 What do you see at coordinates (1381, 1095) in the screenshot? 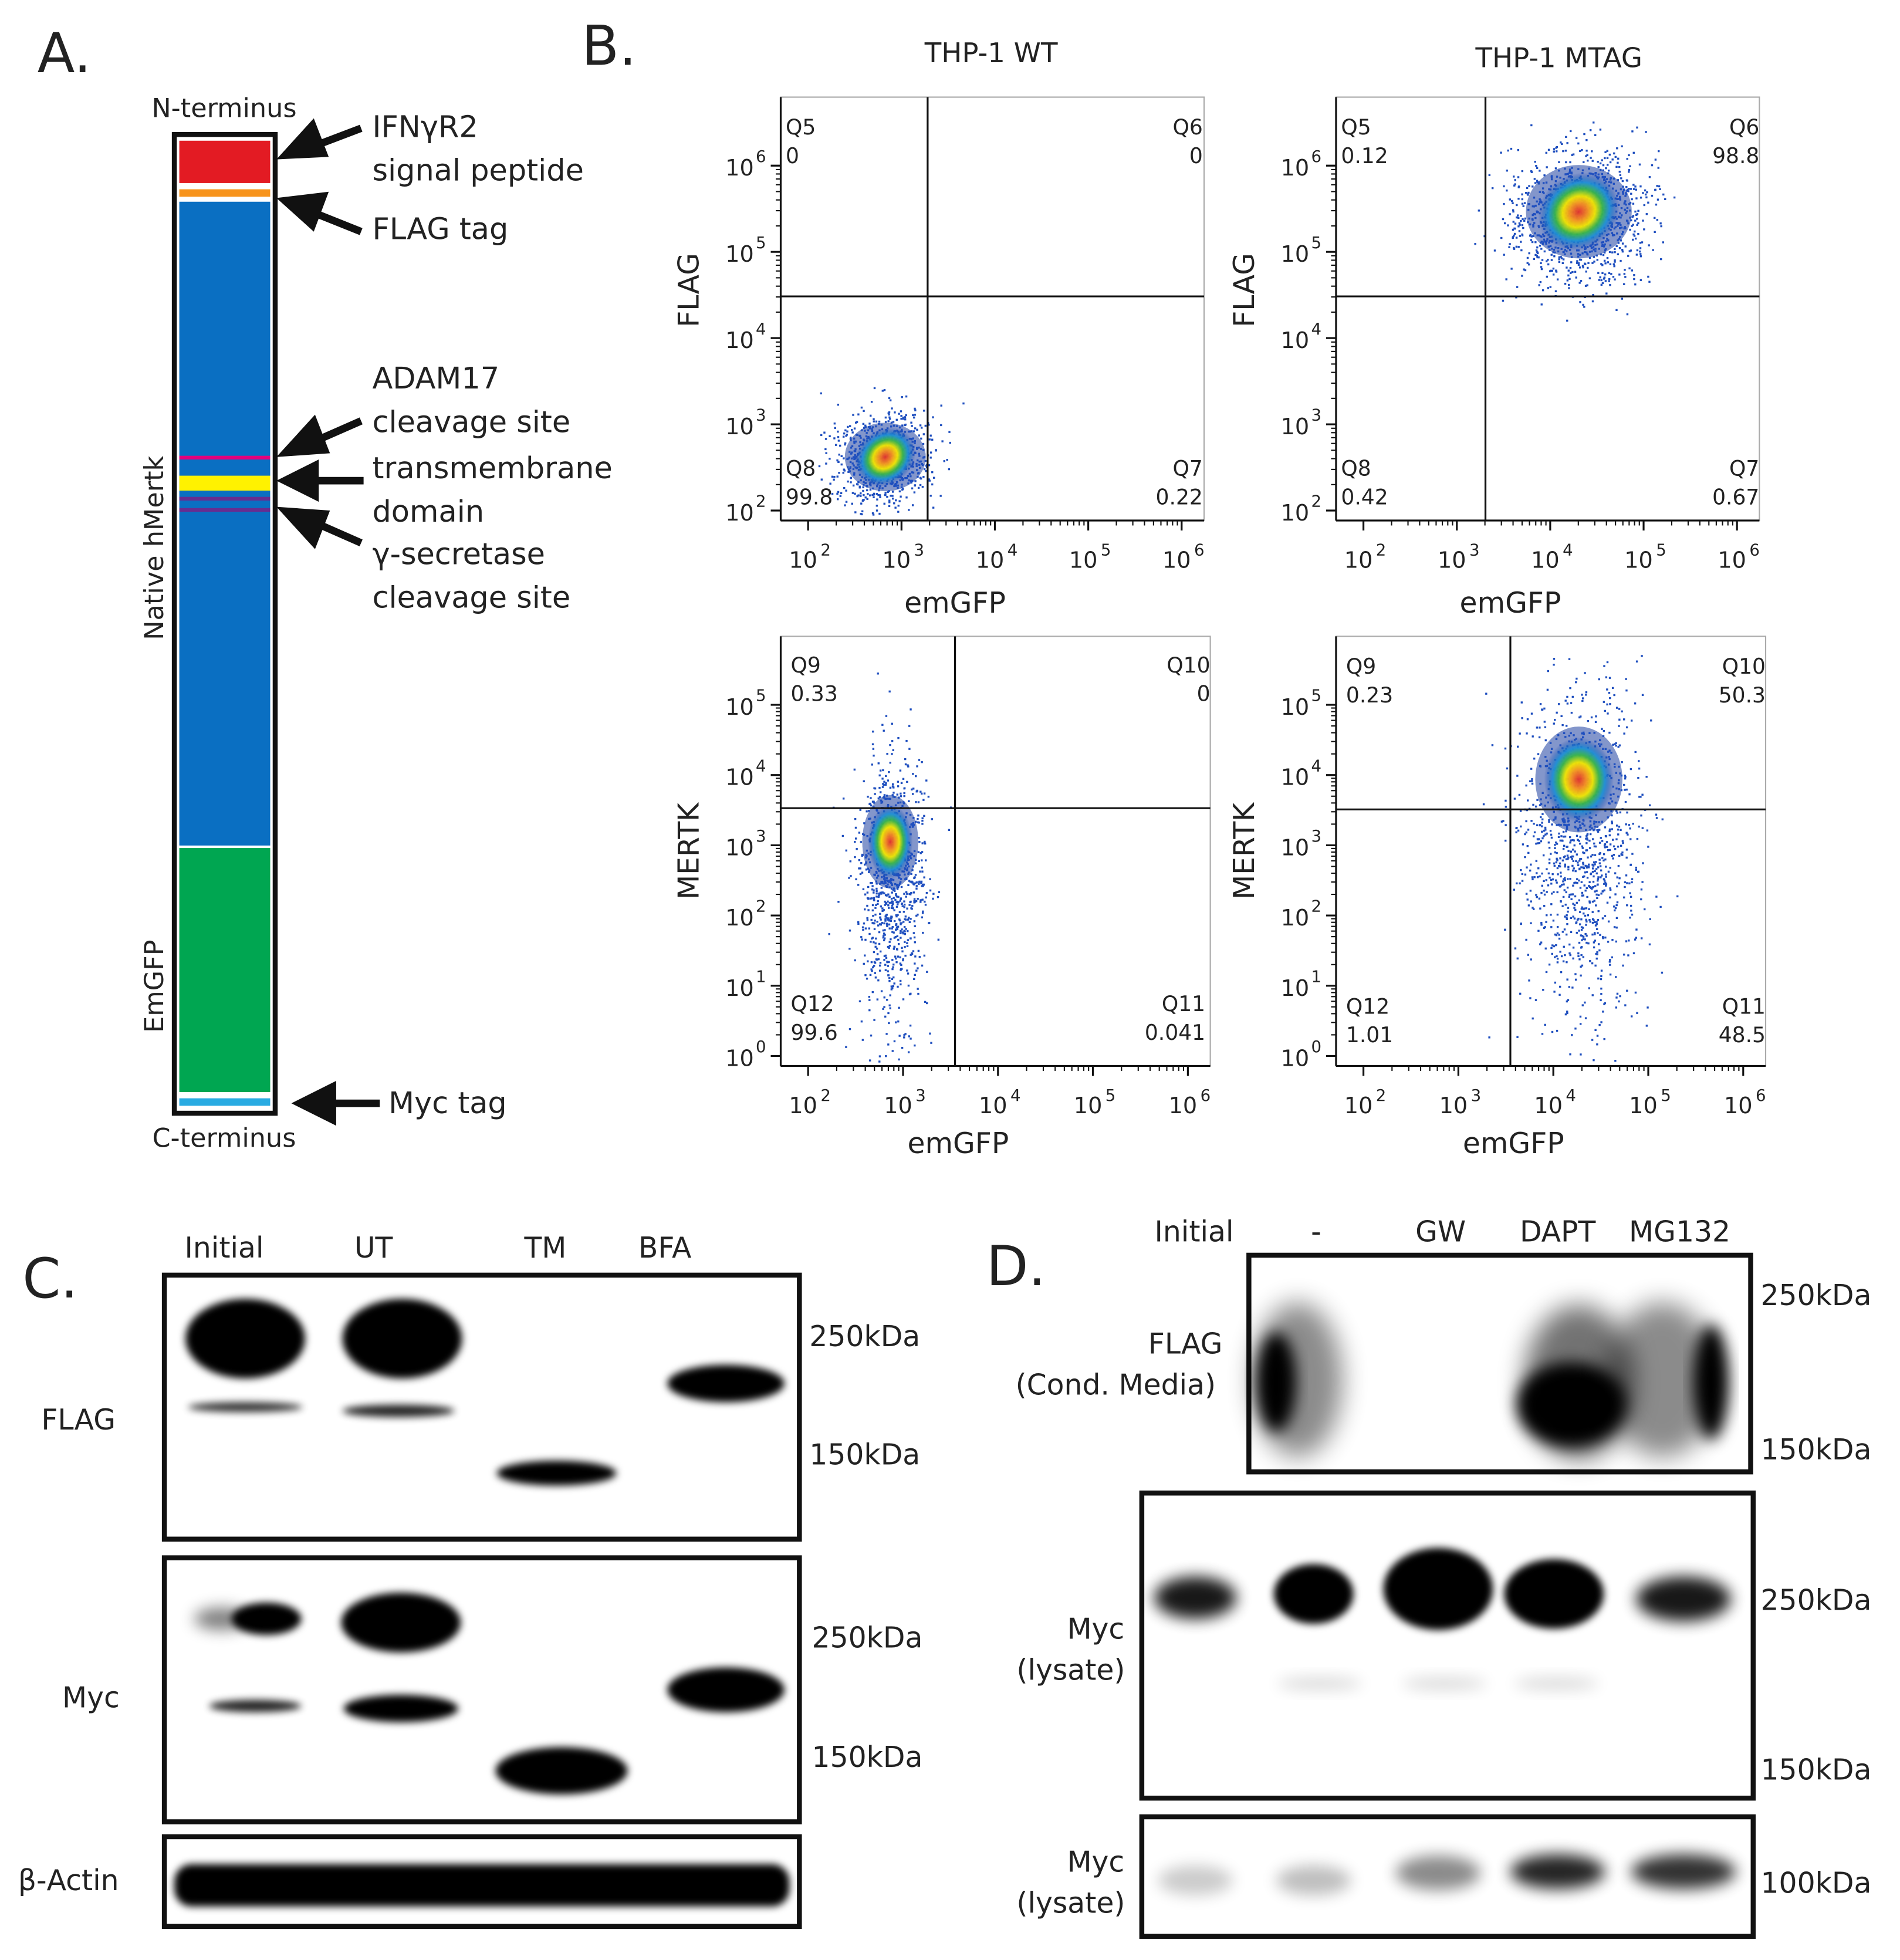
I see `x-tick-exp: 2` at bounding box center [1381, 1095].